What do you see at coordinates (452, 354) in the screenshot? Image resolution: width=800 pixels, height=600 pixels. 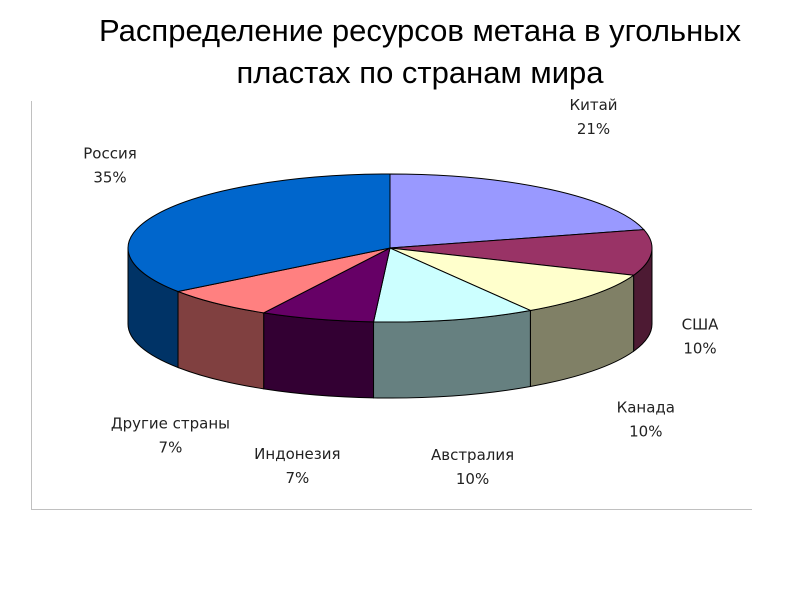 I see `slice-4-side` at bounding box center [452, 354].